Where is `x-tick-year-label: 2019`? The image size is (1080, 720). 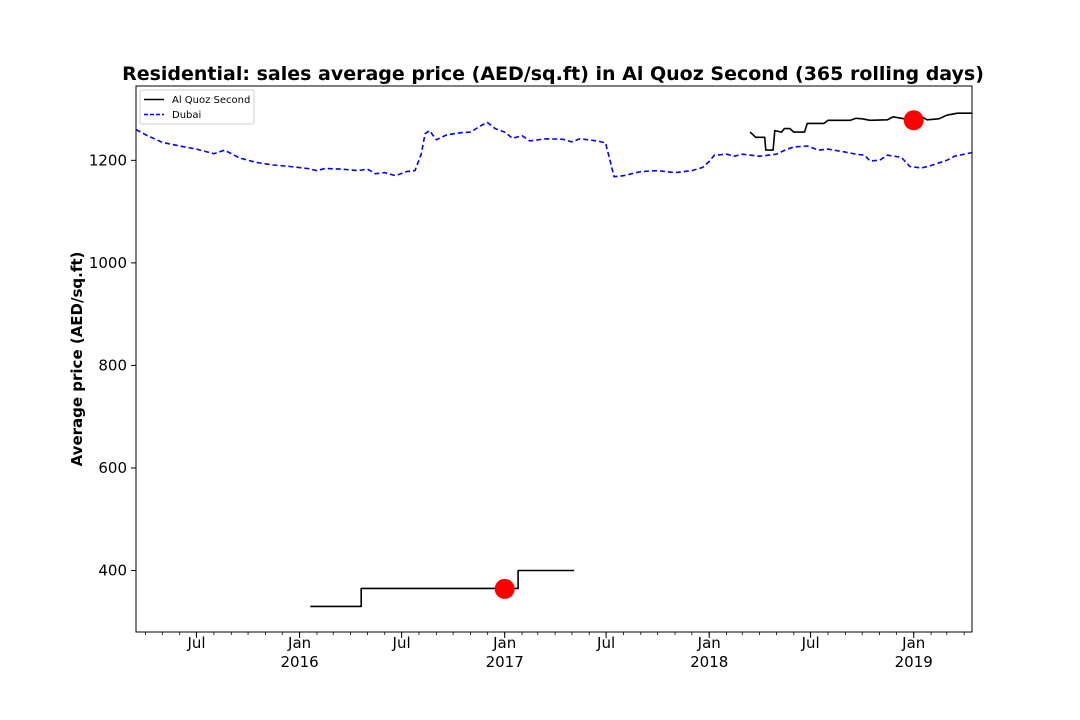 x-tick-year-label: 2019 is located at coordinates (914, 662).